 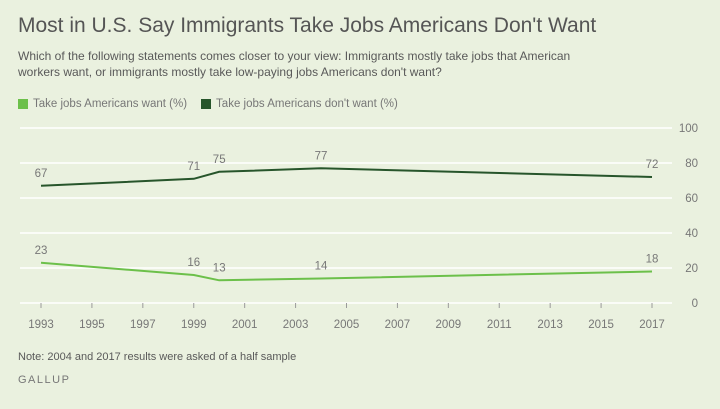 I want to click on y-tick-label: 40, so click(x=691, y=234).